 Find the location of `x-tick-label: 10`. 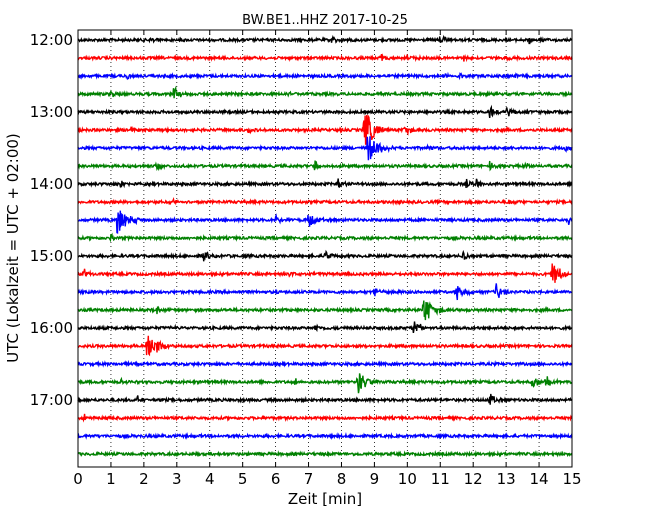

x-tick-label: 10 is located at coordinates (407, 479).